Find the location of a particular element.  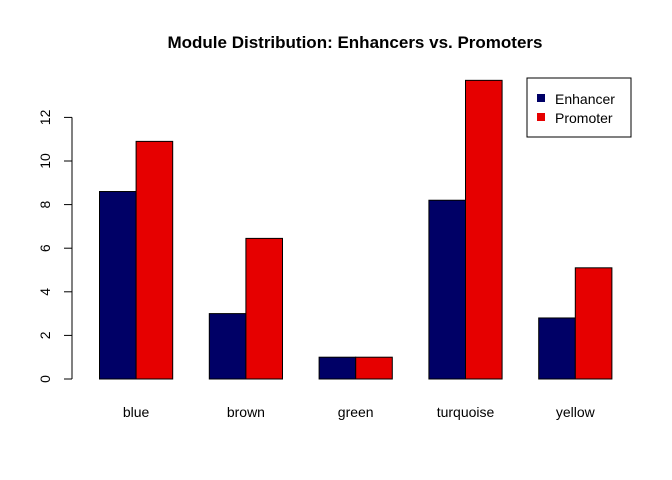

bar-yellow-promoter is located at coordinates (593, 323).